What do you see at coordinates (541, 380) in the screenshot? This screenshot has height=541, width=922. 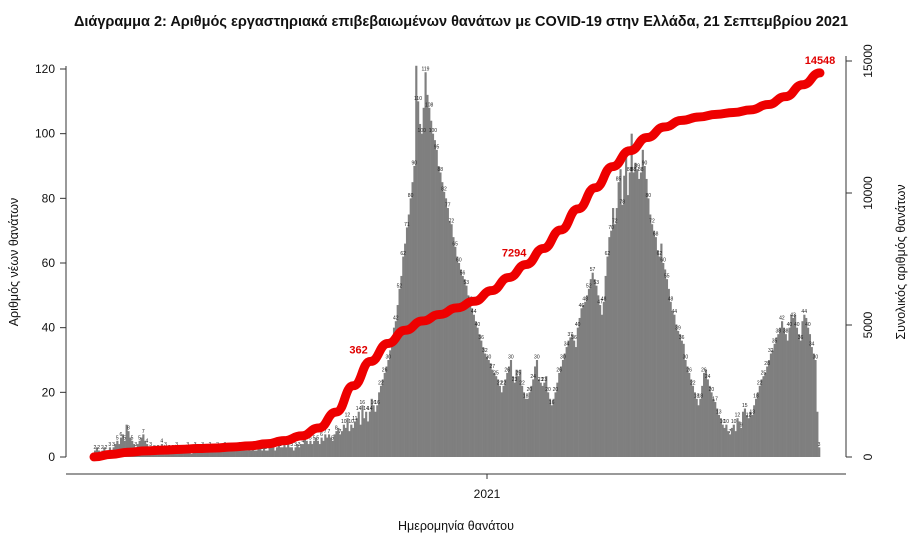 I see `bar-value-label: 23` at bounding box center [541, 380].